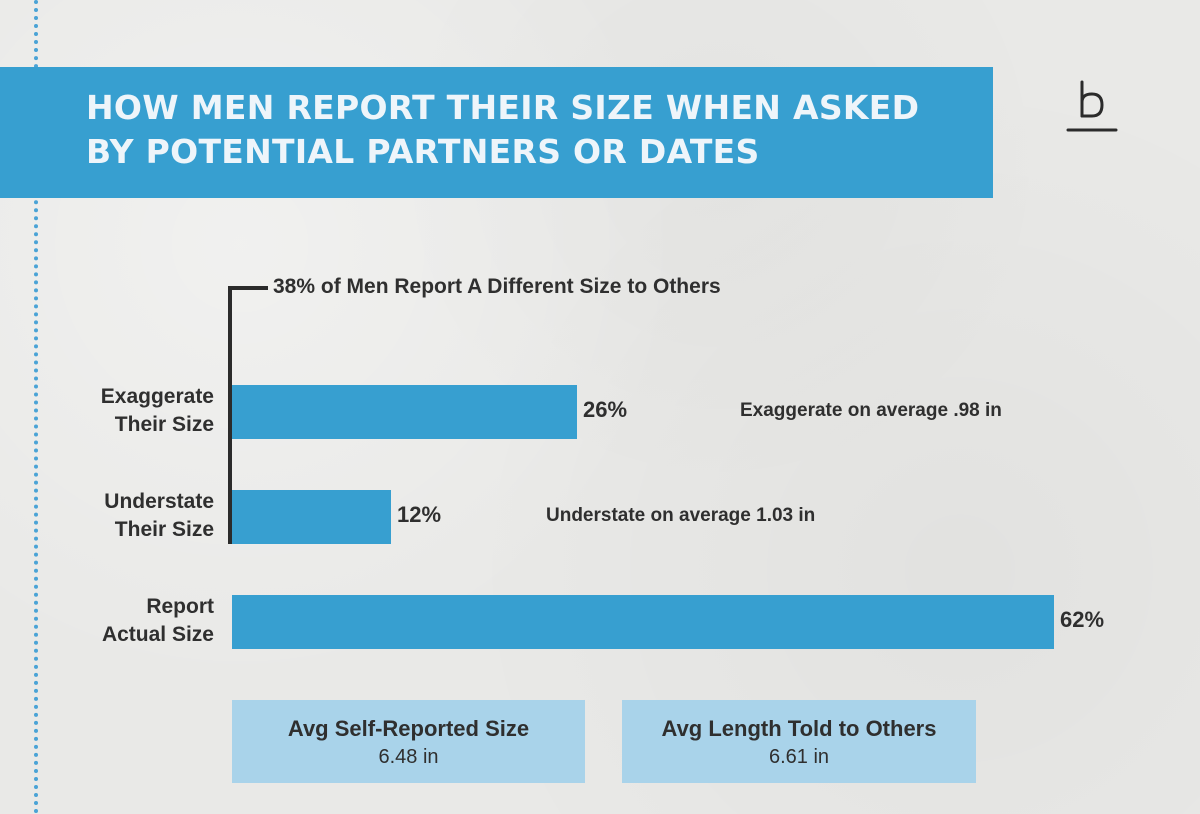 The width and height of the screenshot is (1200, 814). I want to click on stat-label: Avg Length Told to Others, so click(799, 728).